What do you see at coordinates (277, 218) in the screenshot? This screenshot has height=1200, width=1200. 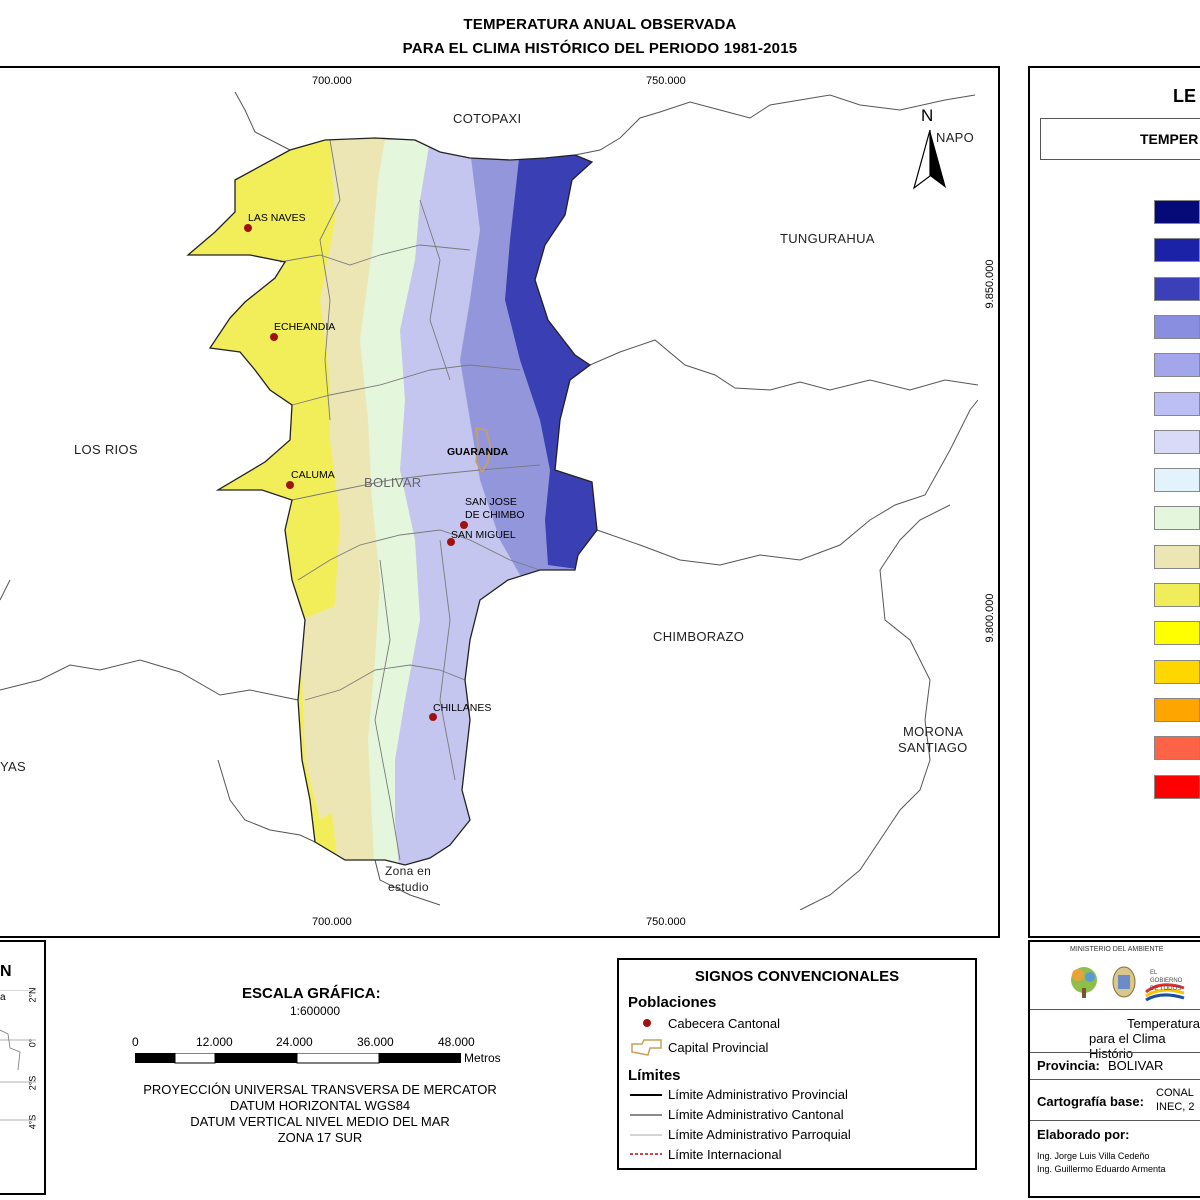 I see `town-label-las-naves: LAS NAVES` at bounding box center [277, 218].